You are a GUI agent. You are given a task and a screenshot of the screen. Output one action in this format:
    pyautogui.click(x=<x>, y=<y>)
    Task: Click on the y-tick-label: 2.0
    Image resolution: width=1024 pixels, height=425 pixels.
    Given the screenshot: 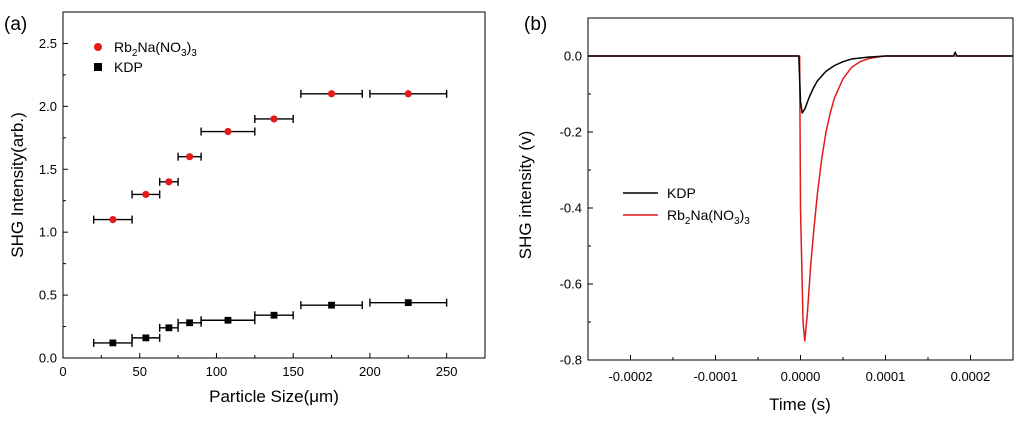 What is the action you would take?
    pyautogui.click(x=48, y=106)
    